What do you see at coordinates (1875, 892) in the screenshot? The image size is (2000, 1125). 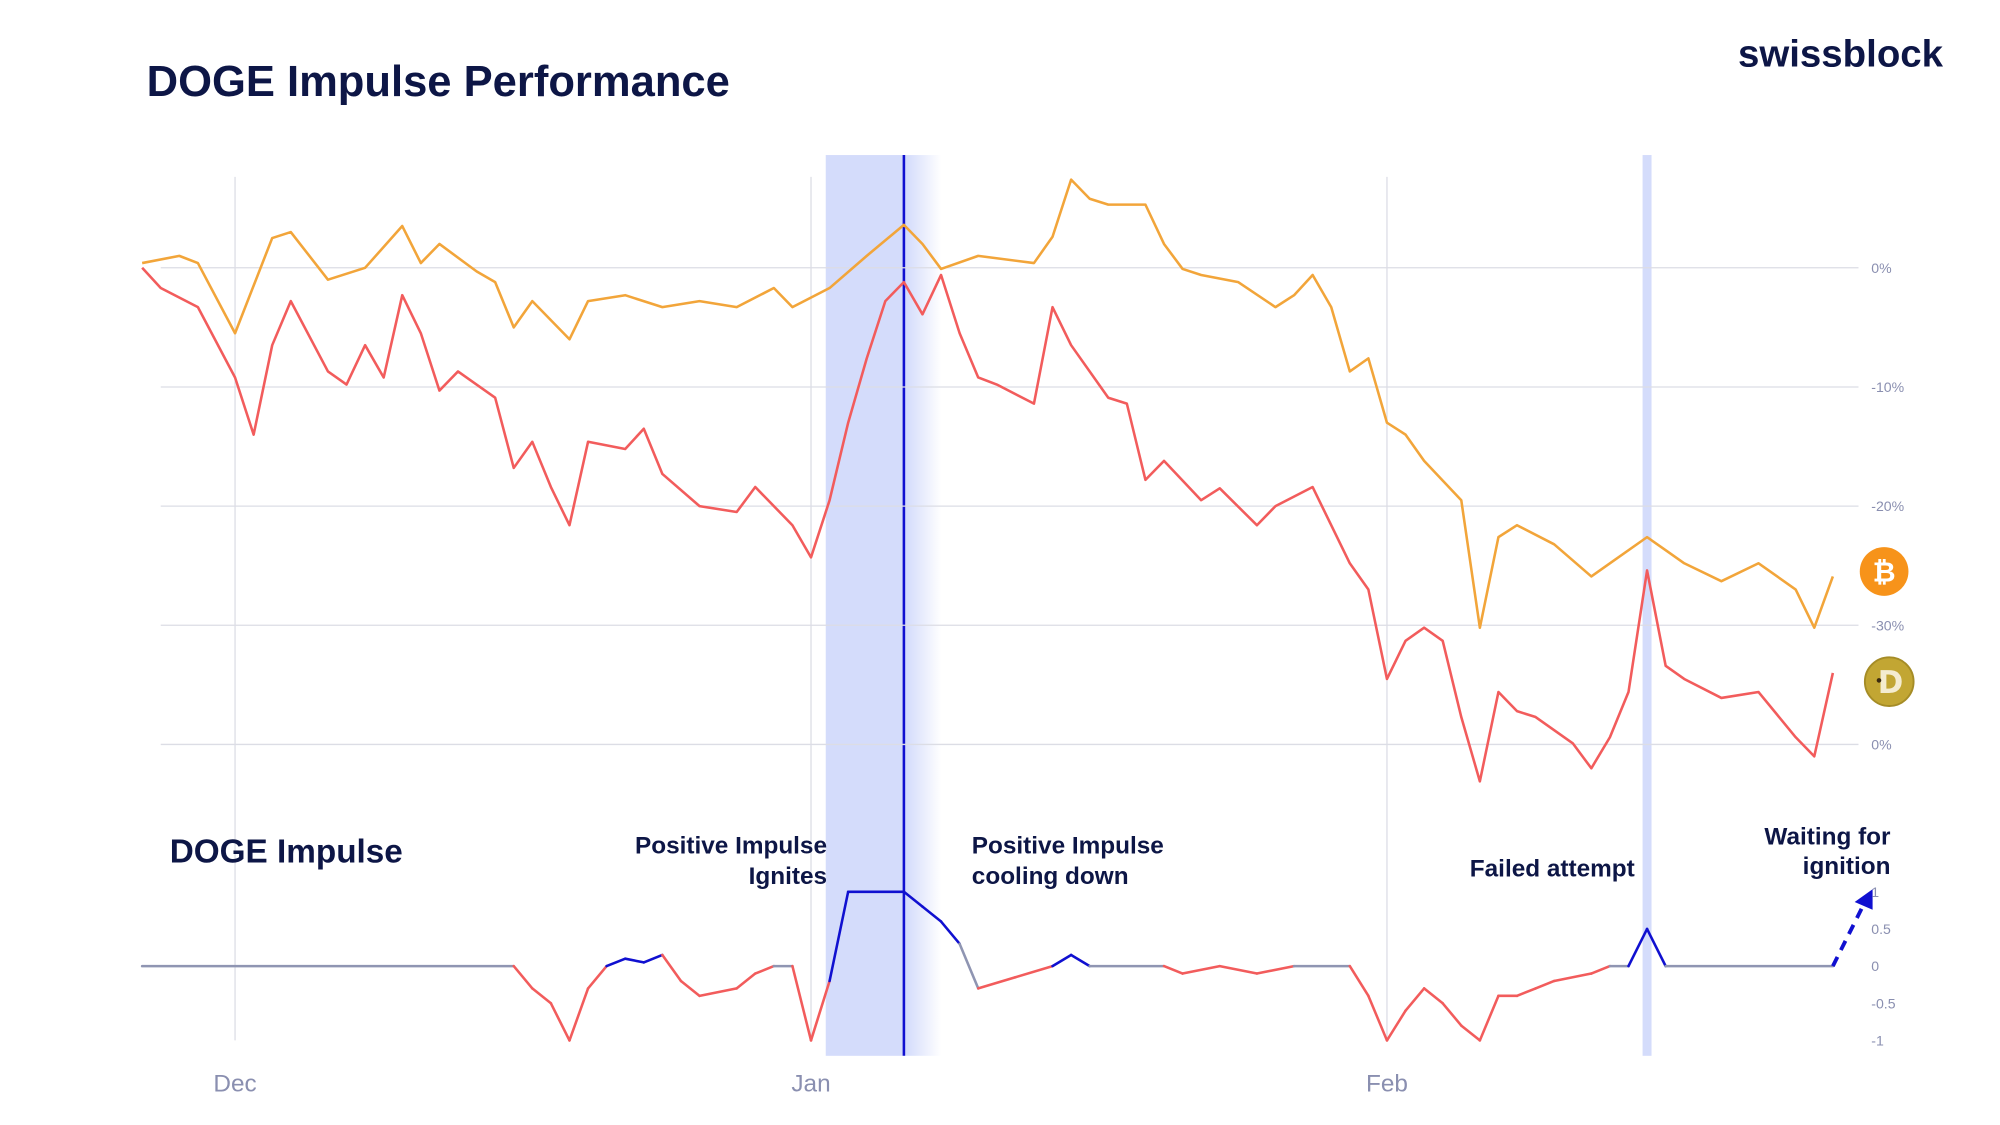 I see `impulse-y-tick-label: 1` at bounding box center [1875, 892].